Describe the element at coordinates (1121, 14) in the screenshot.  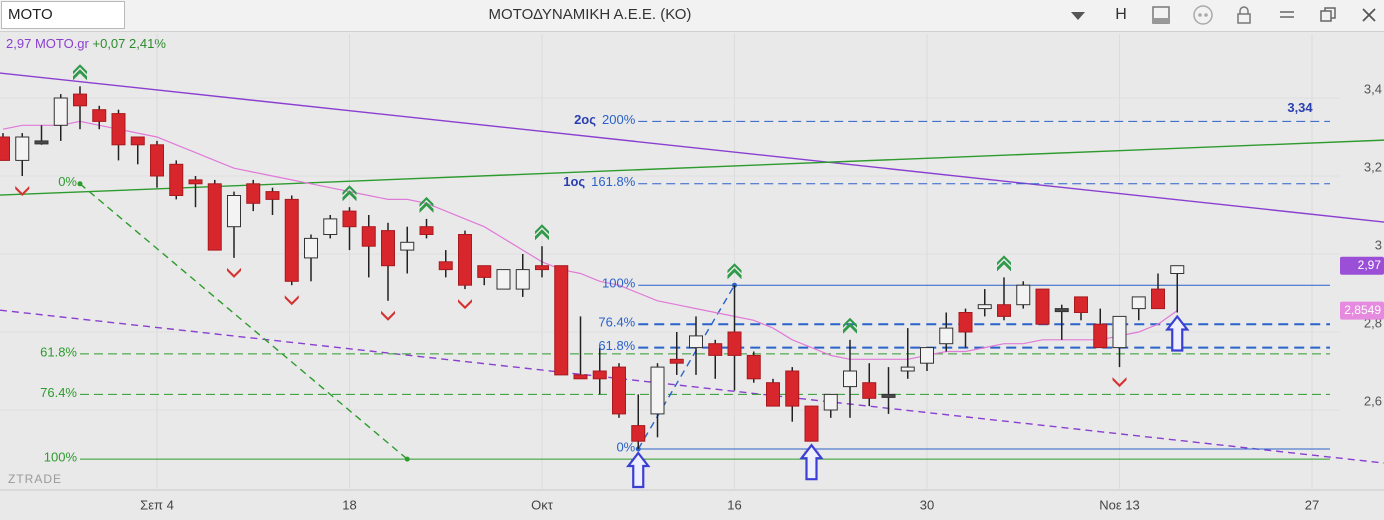
I see `mode-button: H` at that location.